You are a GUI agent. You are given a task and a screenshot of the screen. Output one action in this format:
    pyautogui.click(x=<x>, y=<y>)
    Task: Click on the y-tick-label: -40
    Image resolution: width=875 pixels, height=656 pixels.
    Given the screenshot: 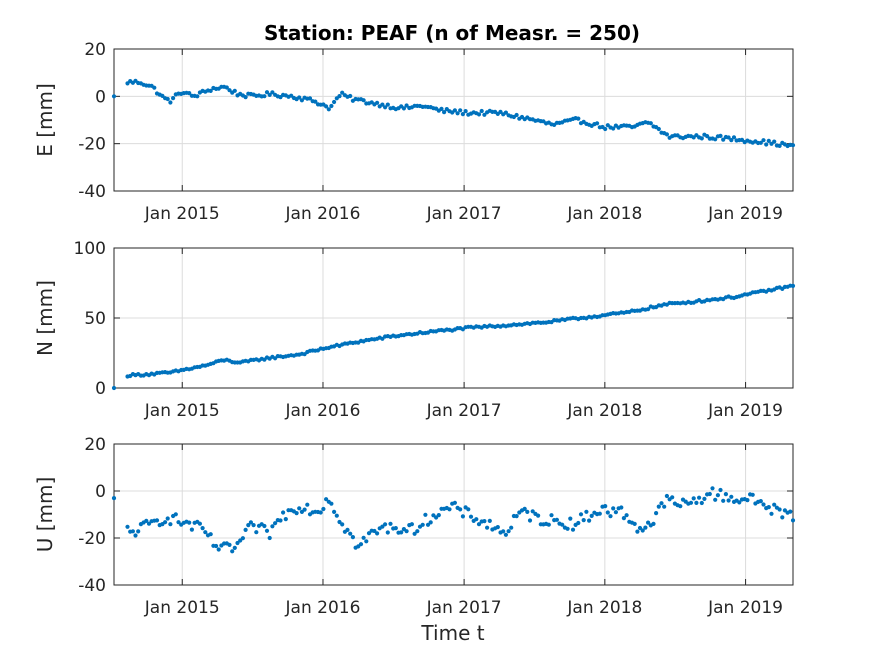 What is the action you would take?
    pyautogui.click(x=92, y=192)
    